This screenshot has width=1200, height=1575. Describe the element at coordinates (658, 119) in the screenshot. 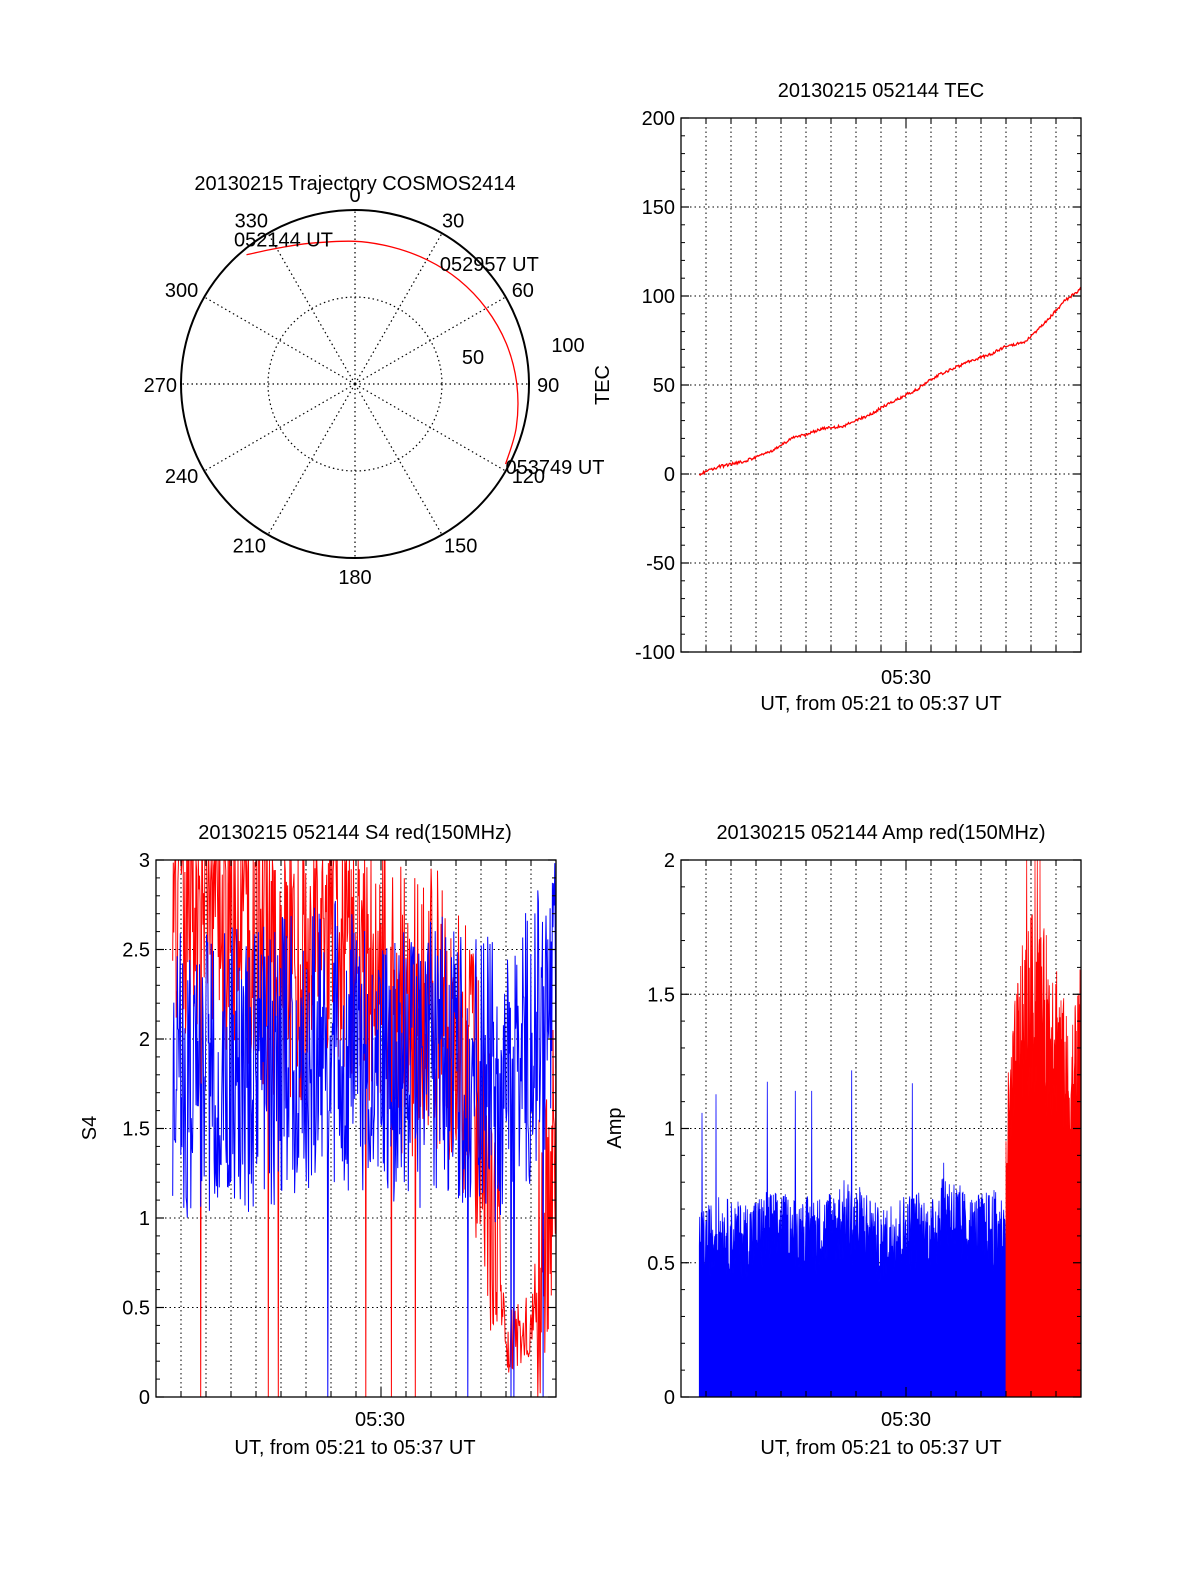

I see `tec-y-tick-label: 200` at that location.